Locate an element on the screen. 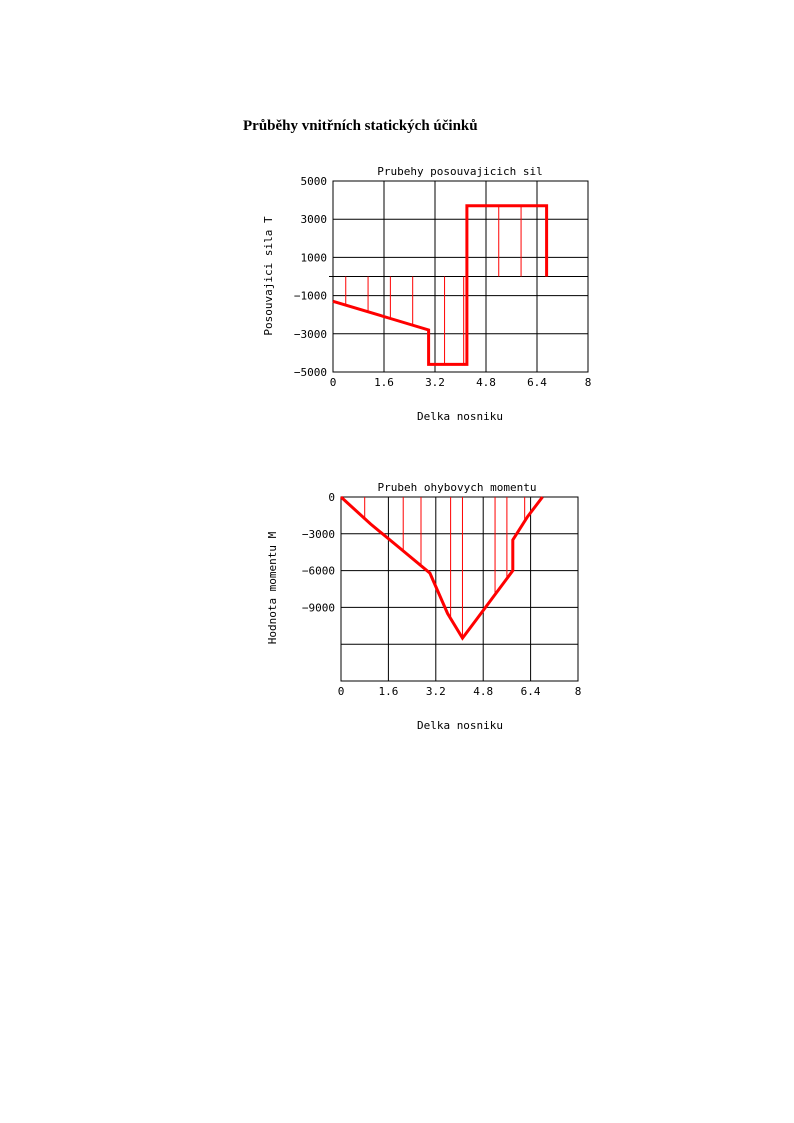 The height and width of the screenshot is (1123, 794). y-tick-label: −5000 is located at coordinates (310, 372).